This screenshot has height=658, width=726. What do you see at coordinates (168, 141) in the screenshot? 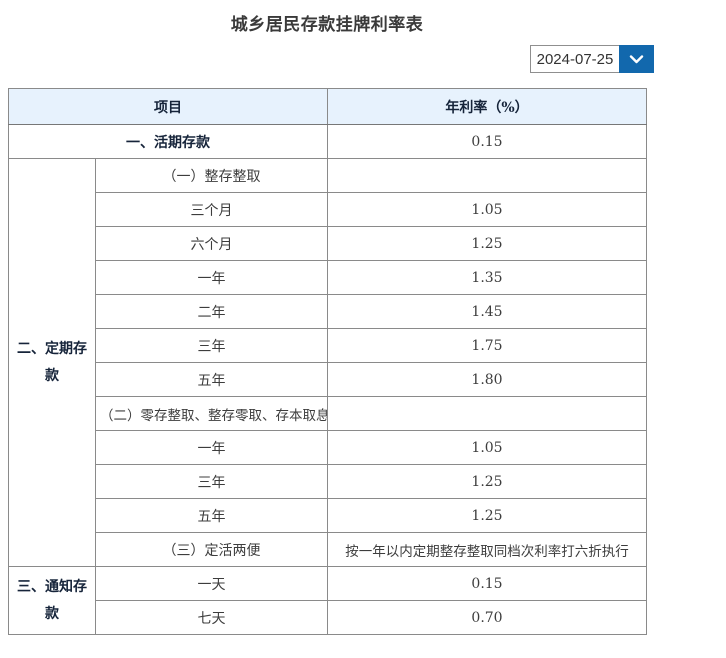
I see `section-label: 一、活期存款` at bounding box center [168, 141].